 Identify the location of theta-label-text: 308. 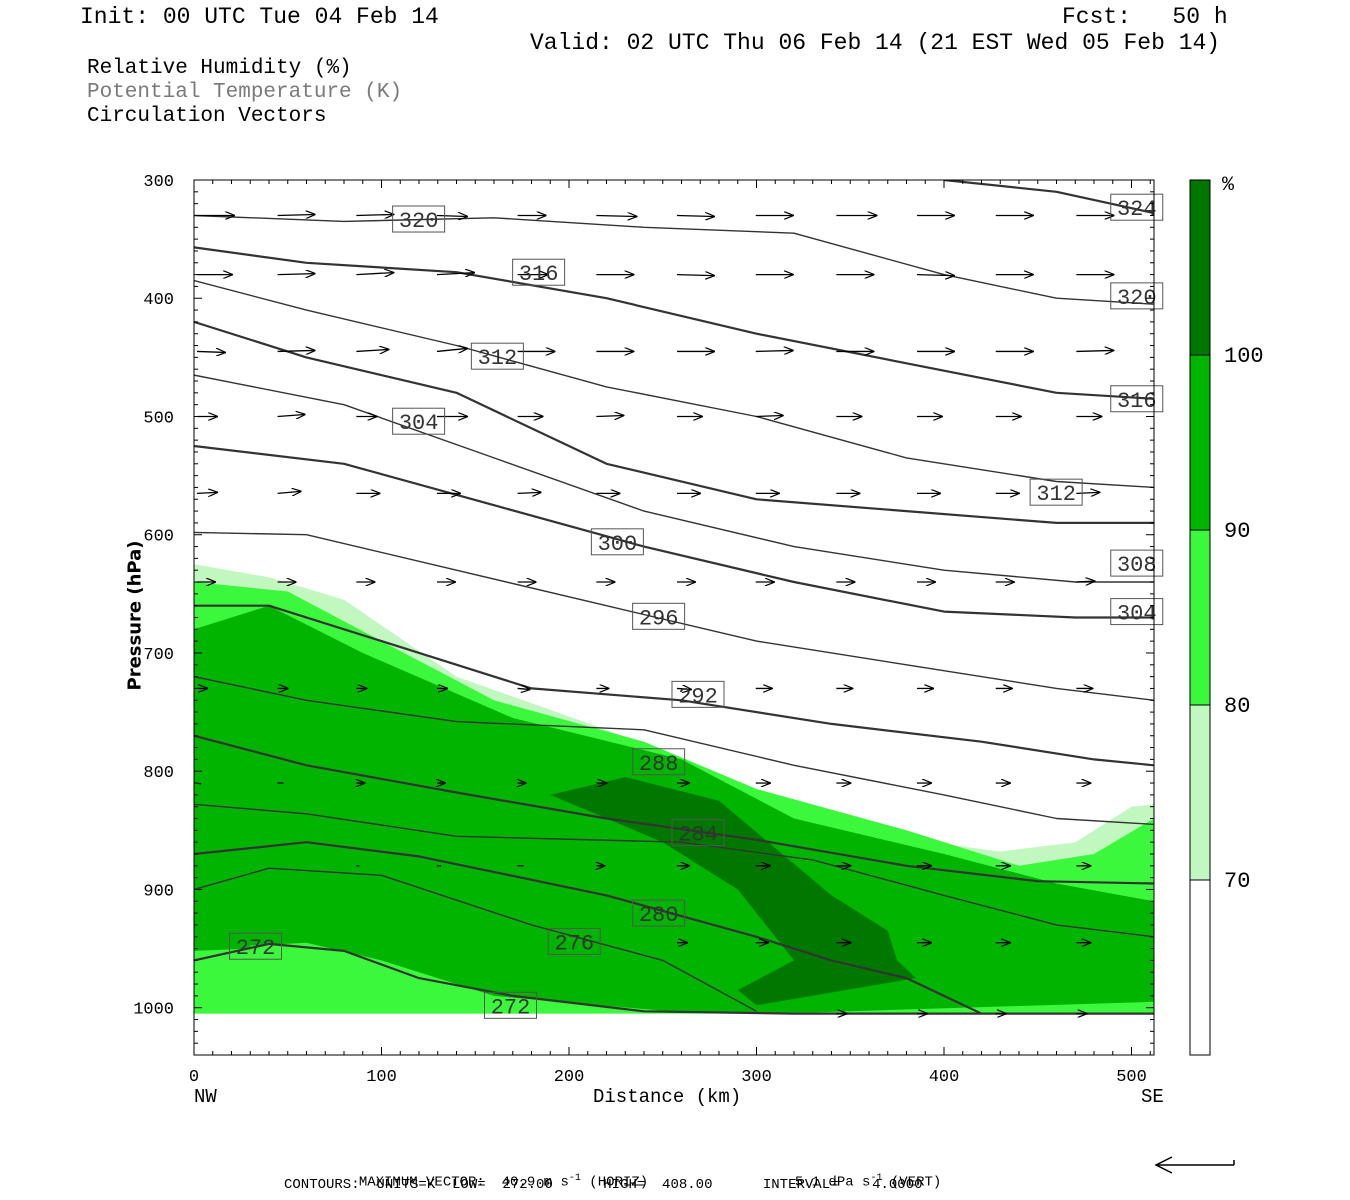
(1137, 565).